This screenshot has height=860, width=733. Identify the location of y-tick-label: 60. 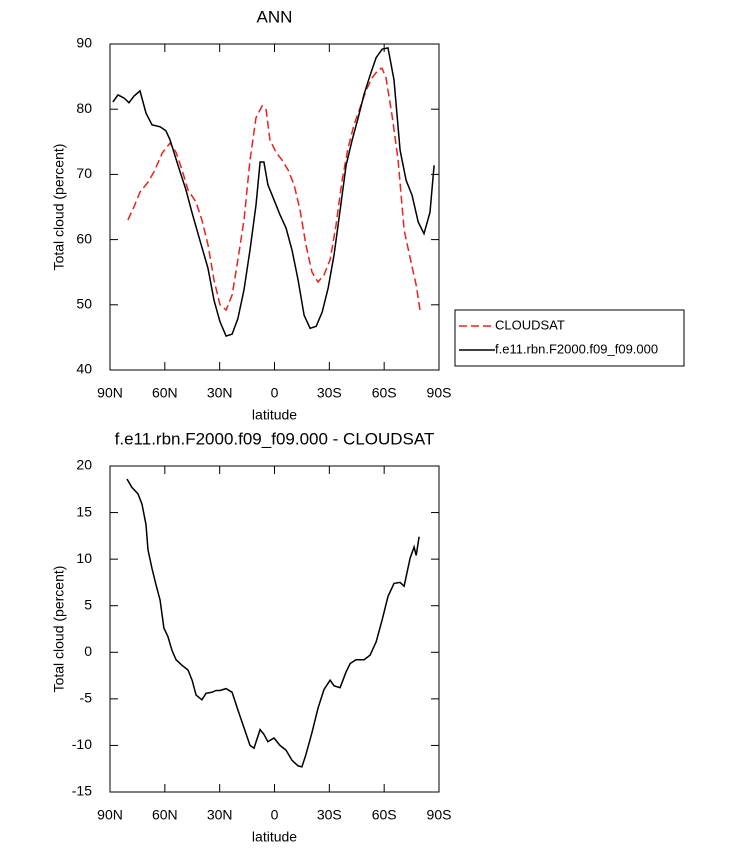
(84, 238).